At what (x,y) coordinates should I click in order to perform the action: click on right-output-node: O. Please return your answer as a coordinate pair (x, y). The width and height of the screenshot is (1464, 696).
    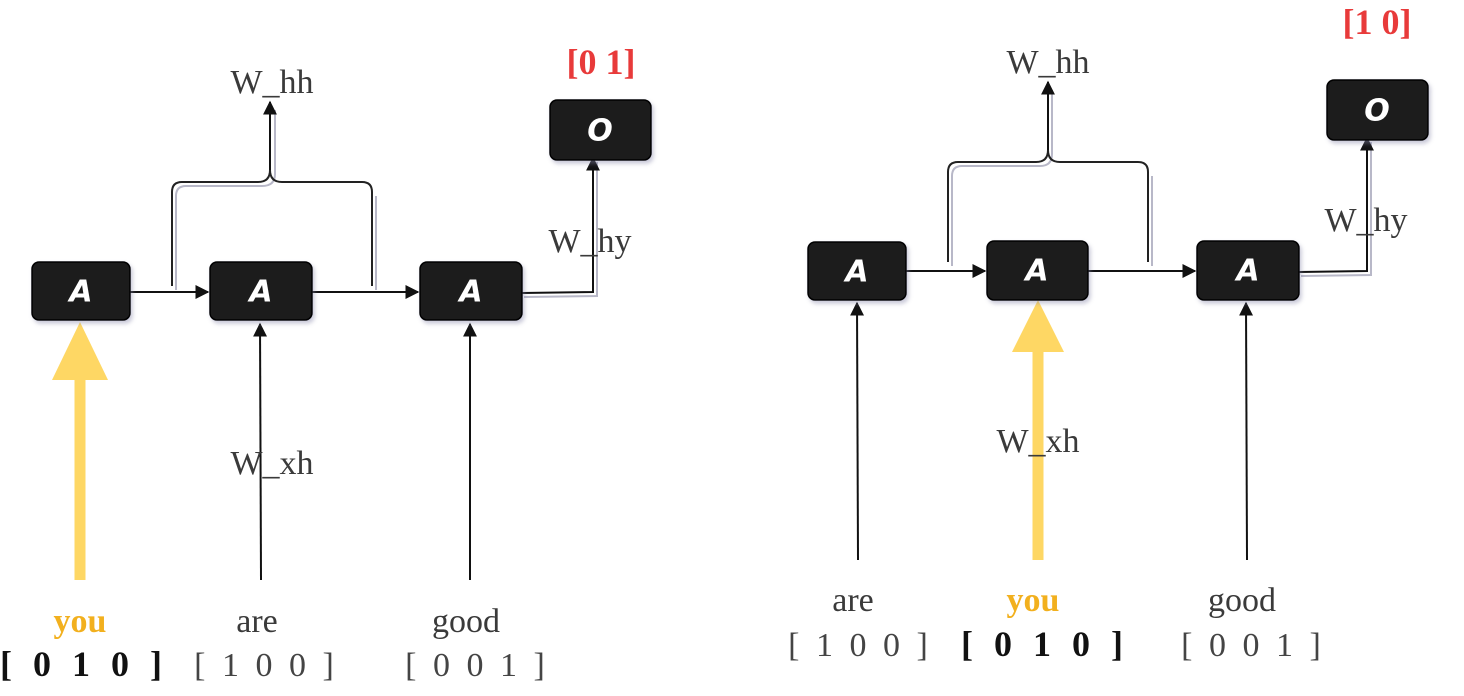
    Looking at the image, I should click on (1377, 110).